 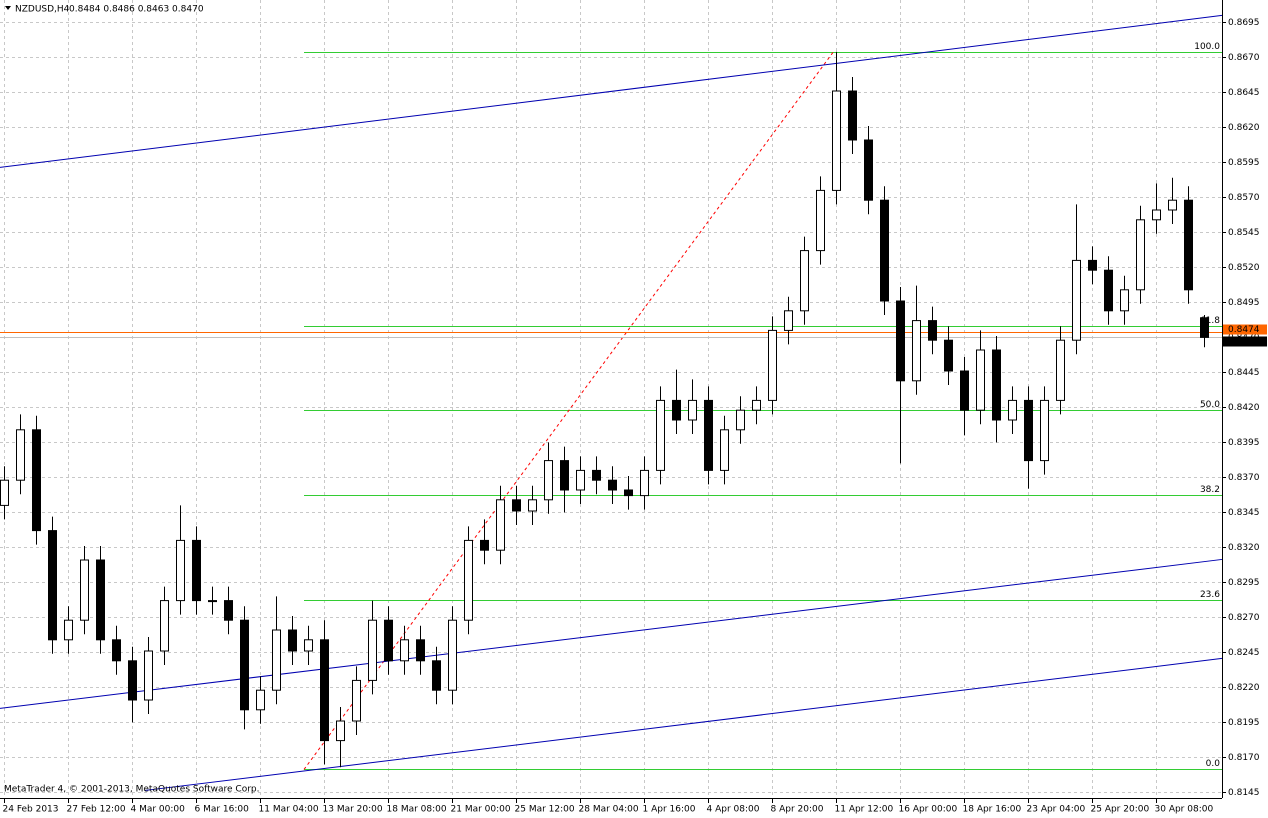 I want to click on x-tick-label: 30 Apr 08:00, so click(x=1184, y=810).